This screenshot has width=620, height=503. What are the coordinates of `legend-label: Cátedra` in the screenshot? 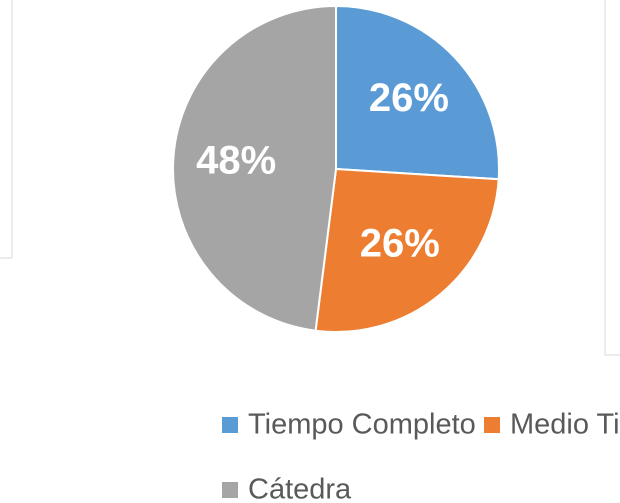 It's located at (300, 488).